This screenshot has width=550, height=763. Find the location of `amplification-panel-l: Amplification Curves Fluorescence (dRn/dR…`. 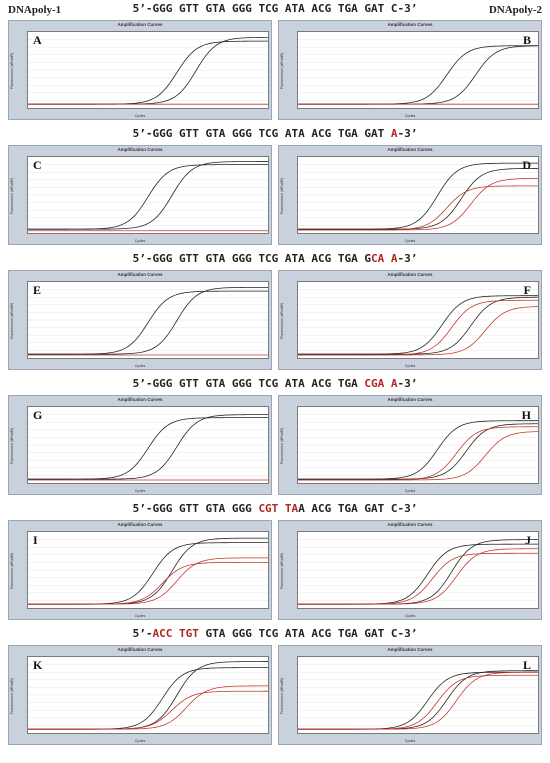

amplification-panel-l: Amplification Curves Fluorescence (dRn/dR… is located at coordinates (410, 695).